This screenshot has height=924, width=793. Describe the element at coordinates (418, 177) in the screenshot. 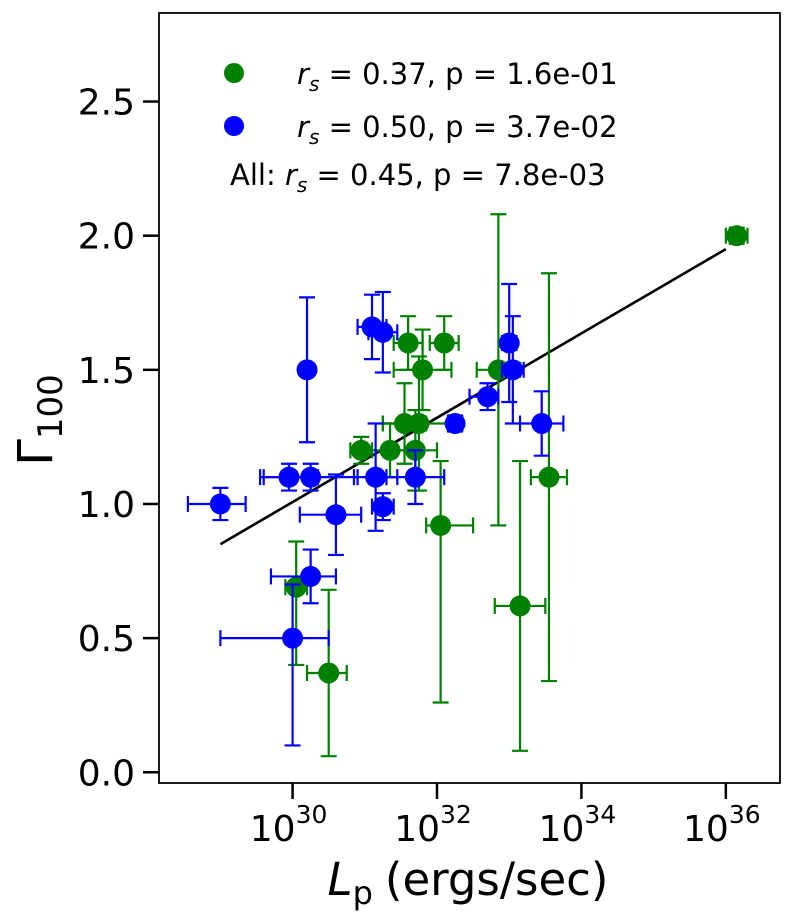

I see `legend-entry-all: All: rs = 0.45, p = 7.8e-03` at that location.